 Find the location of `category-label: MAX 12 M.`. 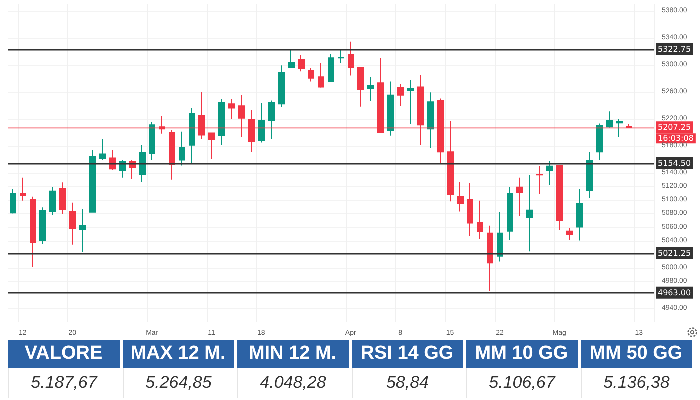

category-label: MAX 12 M. is located at coordinates (178, 354).